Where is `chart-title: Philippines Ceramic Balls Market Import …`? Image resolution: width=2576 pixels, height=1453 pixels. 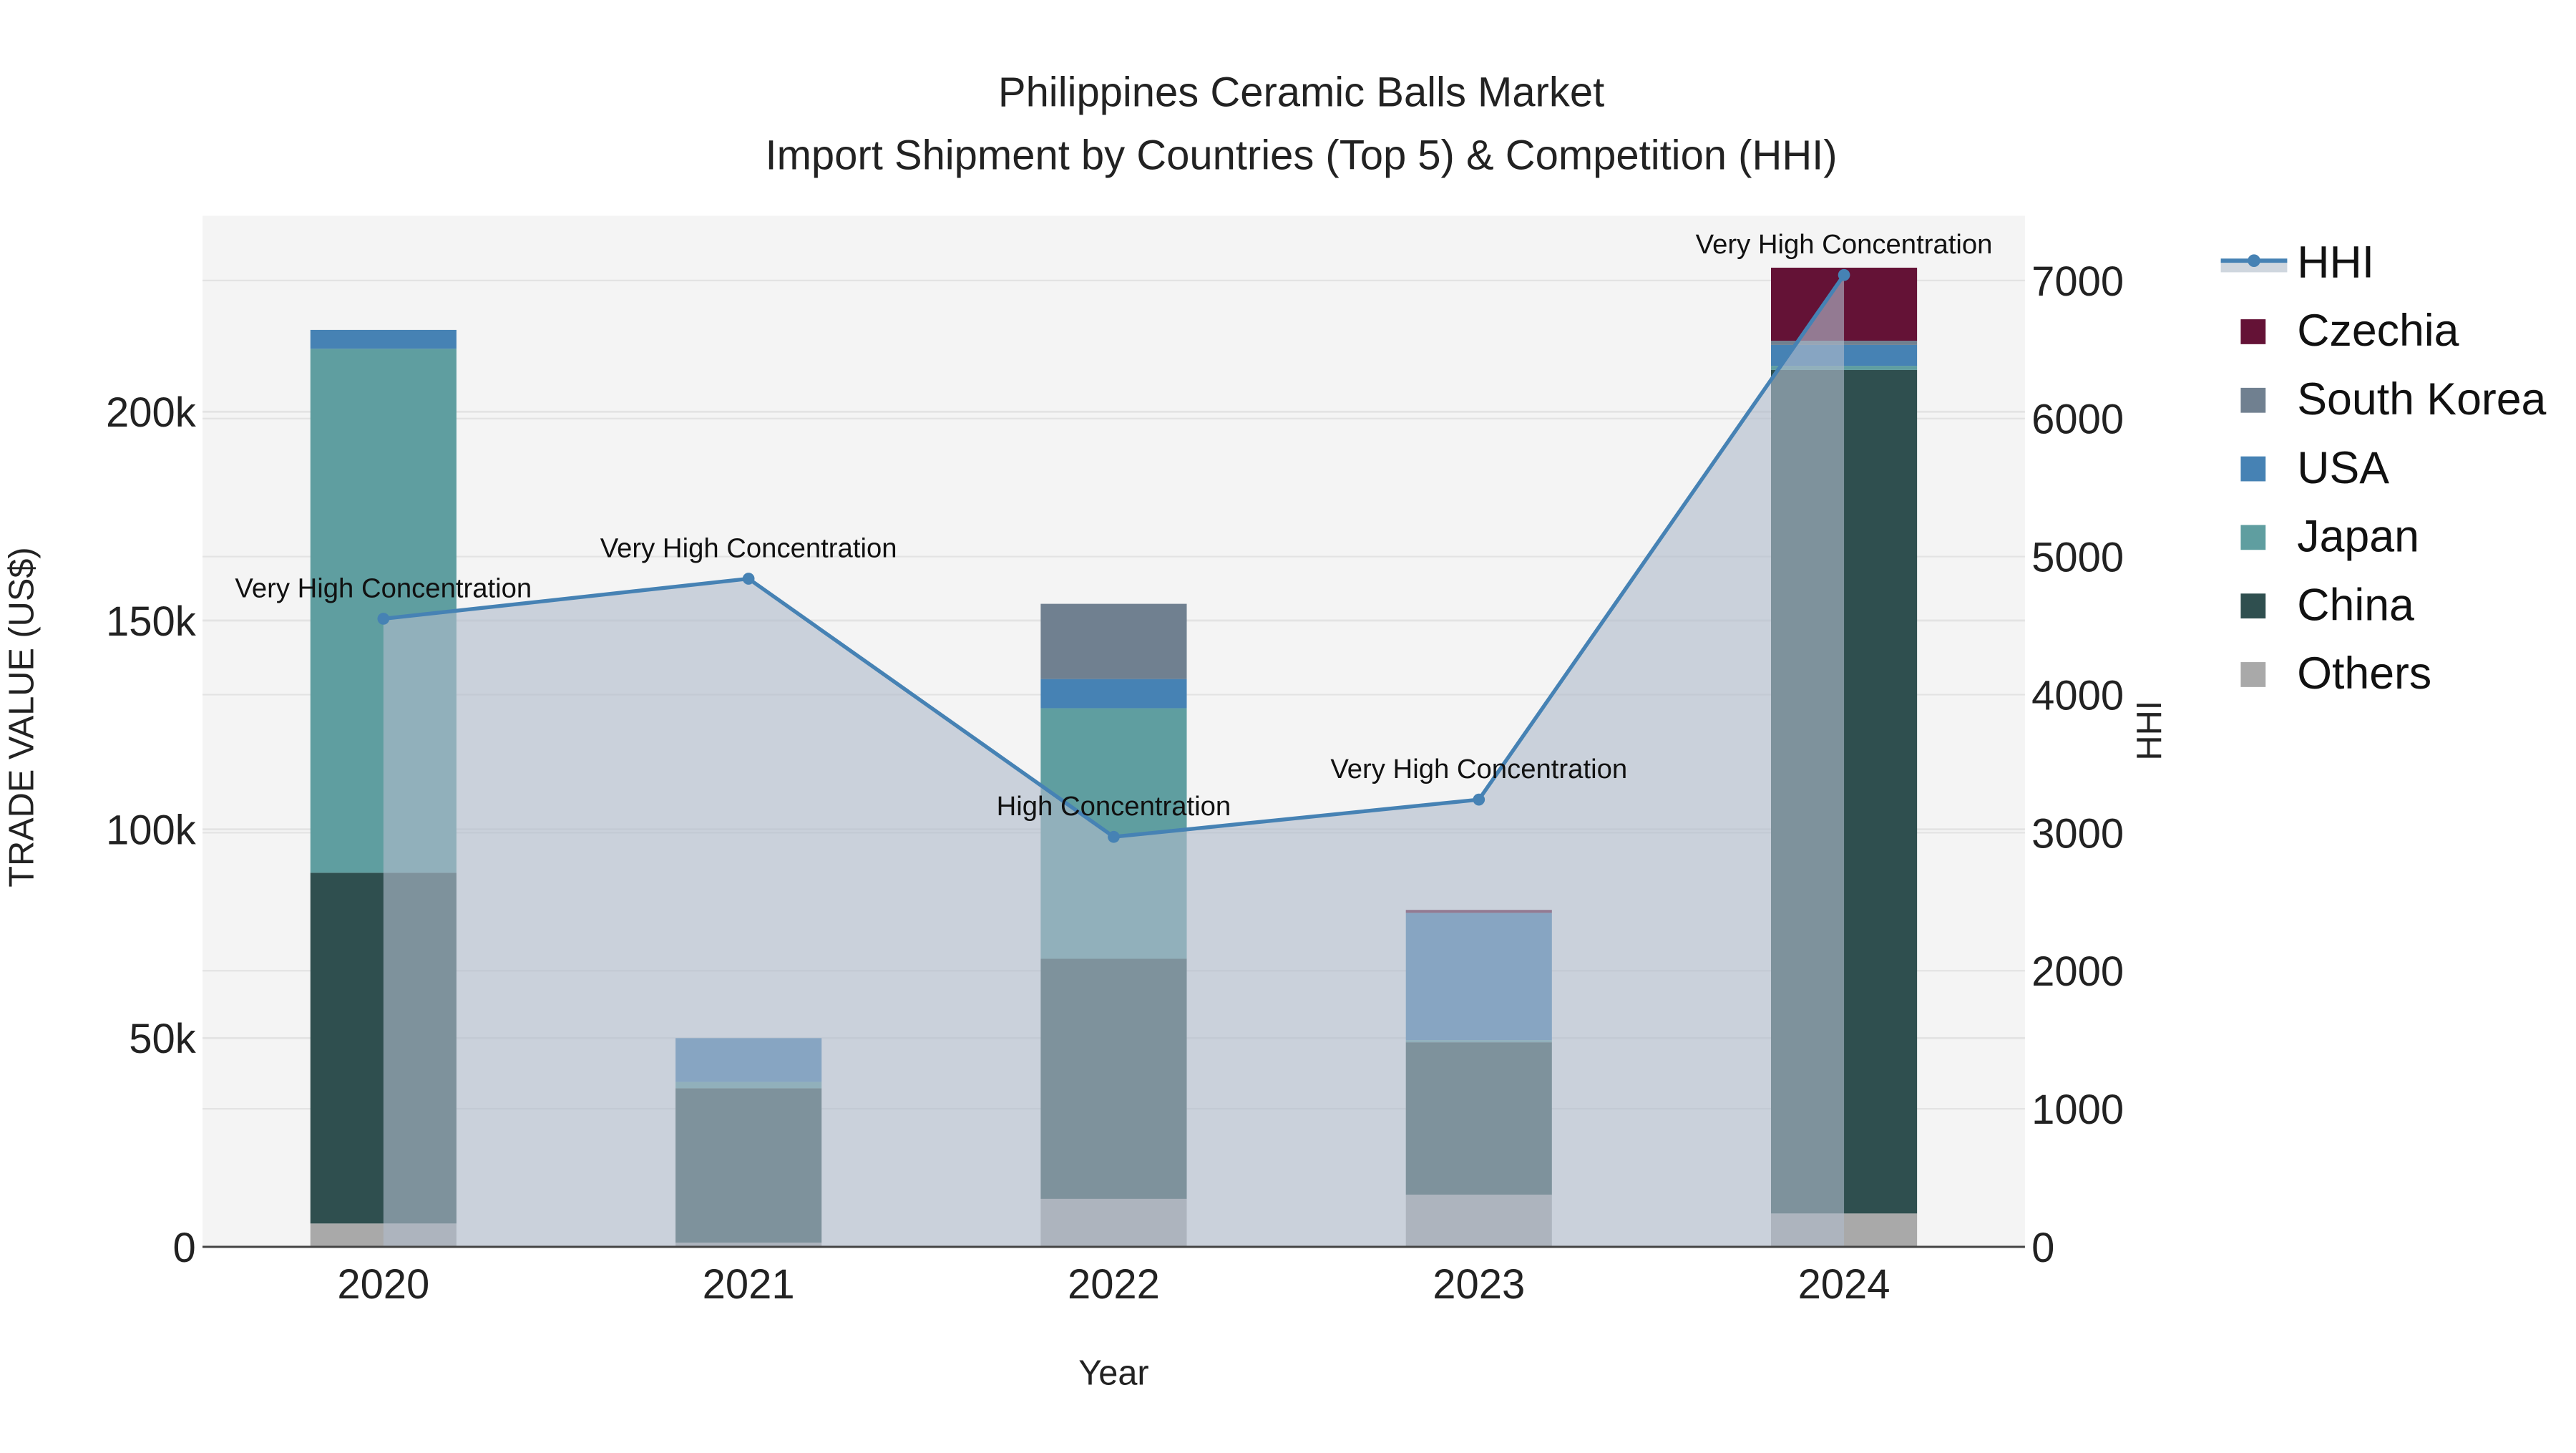
chart-title: Philippines Ceramic Balls Market Import … is located at coordinates (1302, 124).